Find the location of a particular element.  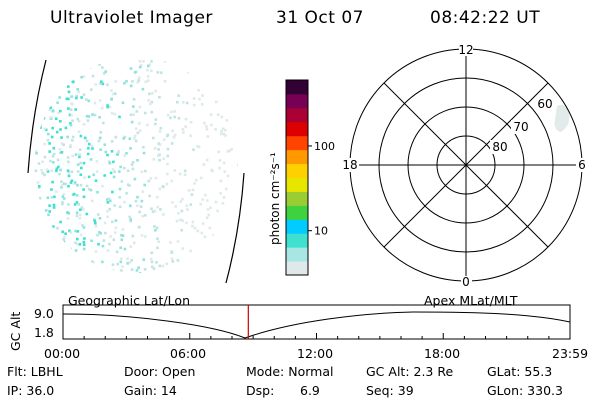

status-glon: GLon: 330.3 is located at coordinates (525, 390).